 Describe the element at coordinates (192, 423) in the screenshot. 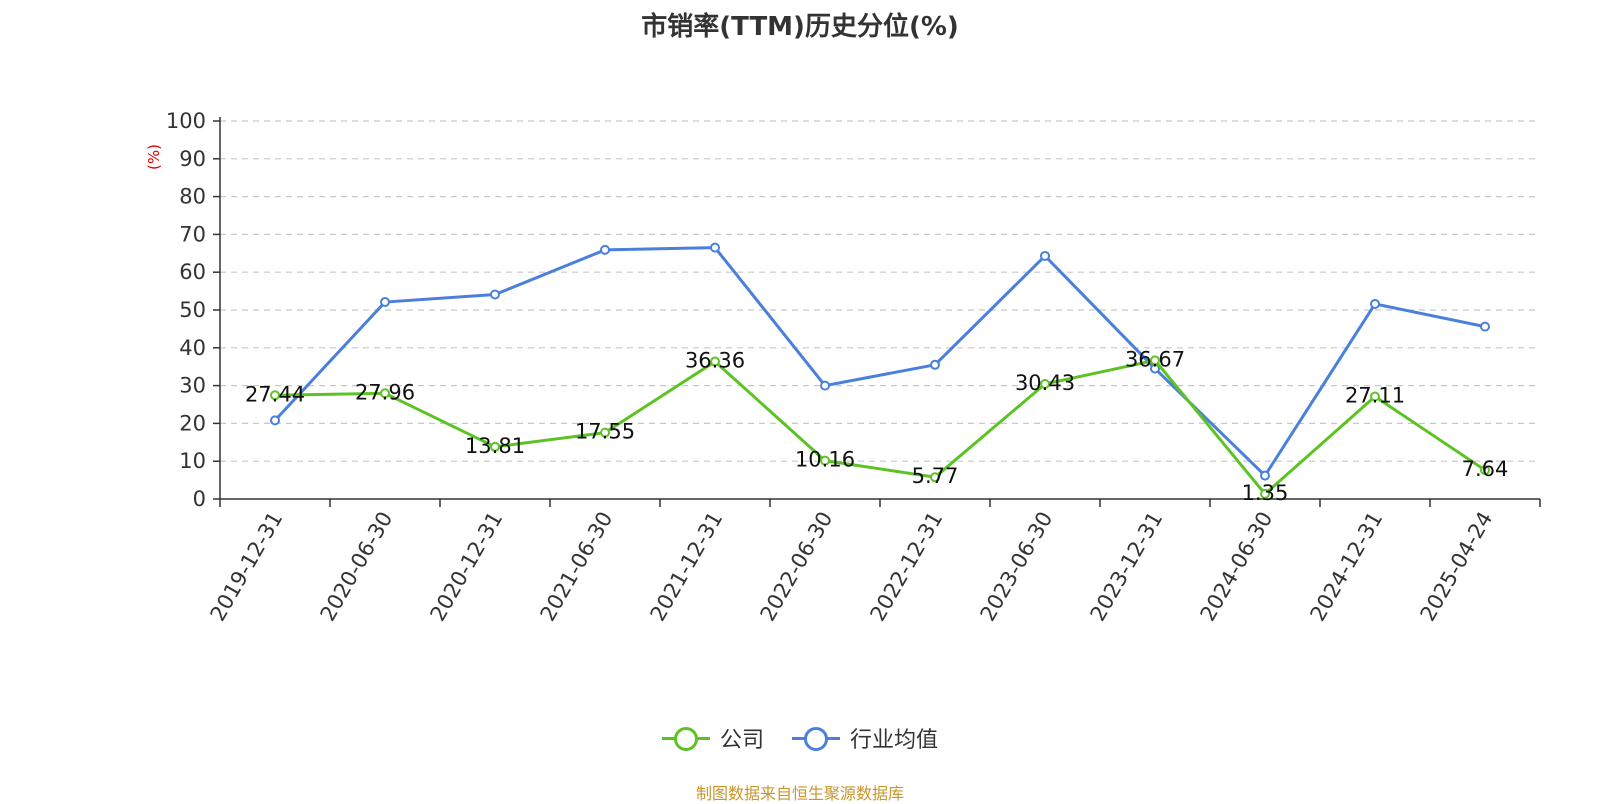

I see `y-tick-label: 20` at that location.